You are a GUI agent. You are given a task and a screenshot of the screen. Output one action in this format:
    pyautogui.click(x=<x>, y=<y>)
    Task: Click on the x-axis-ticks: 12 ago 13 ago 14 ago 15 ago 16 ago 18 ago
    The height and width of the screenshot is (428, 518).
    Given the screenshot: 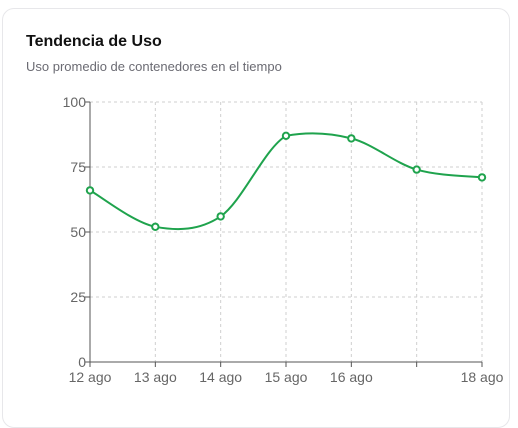 What is the action you would take?
    pyautogui.click(x=286, y=377)
    